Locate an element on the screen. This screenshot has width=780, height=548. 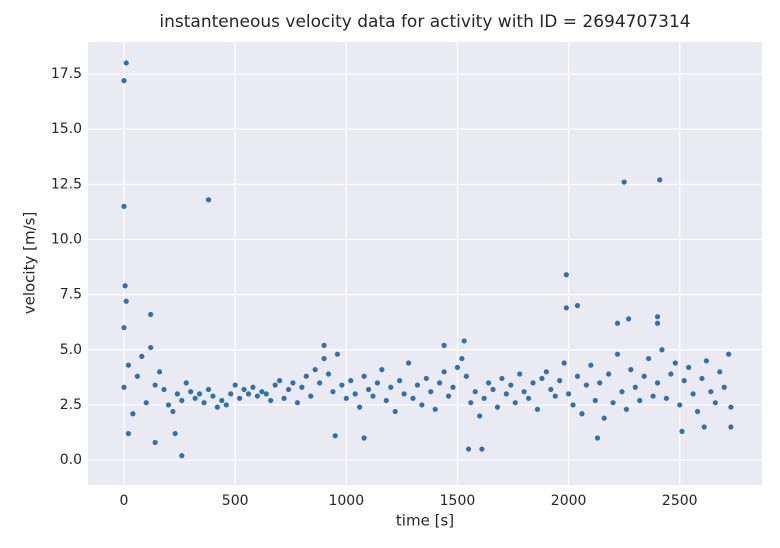
x-axis-label: time [s] is located at coordinates (425, 521).